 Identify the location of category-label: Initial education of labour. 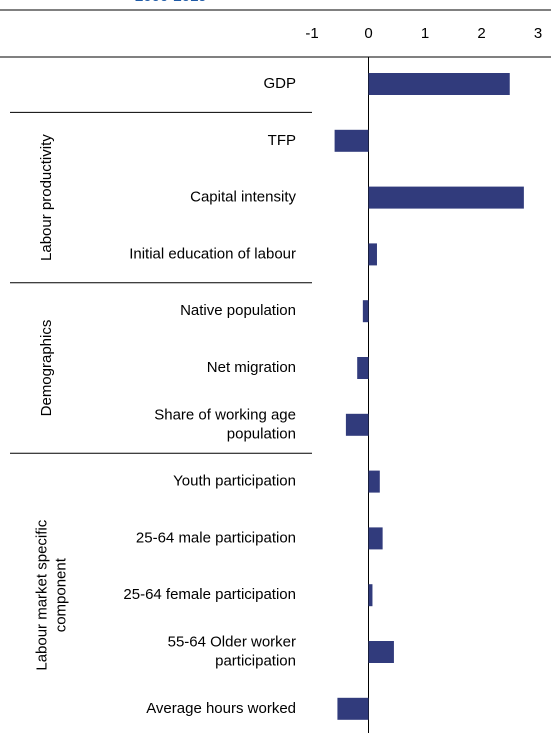
(212, 253).